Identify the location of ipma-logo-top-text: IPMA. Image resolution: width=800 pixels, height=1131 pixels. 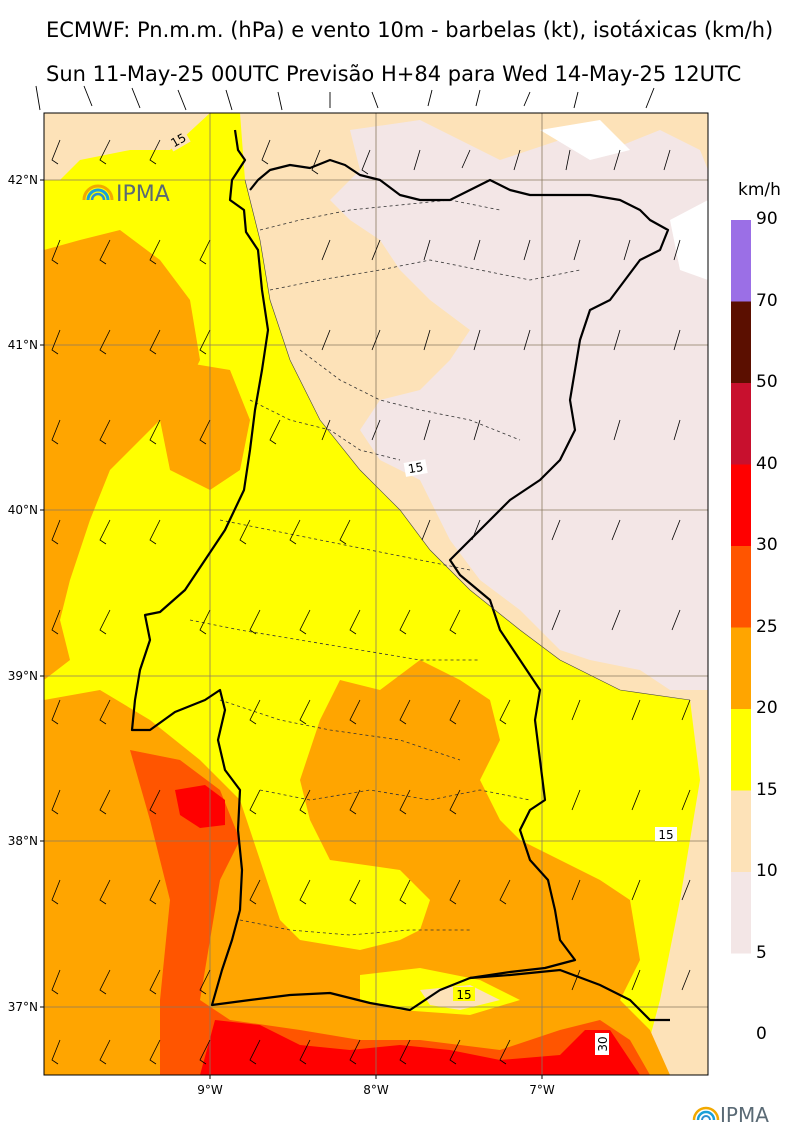
(143, 194).